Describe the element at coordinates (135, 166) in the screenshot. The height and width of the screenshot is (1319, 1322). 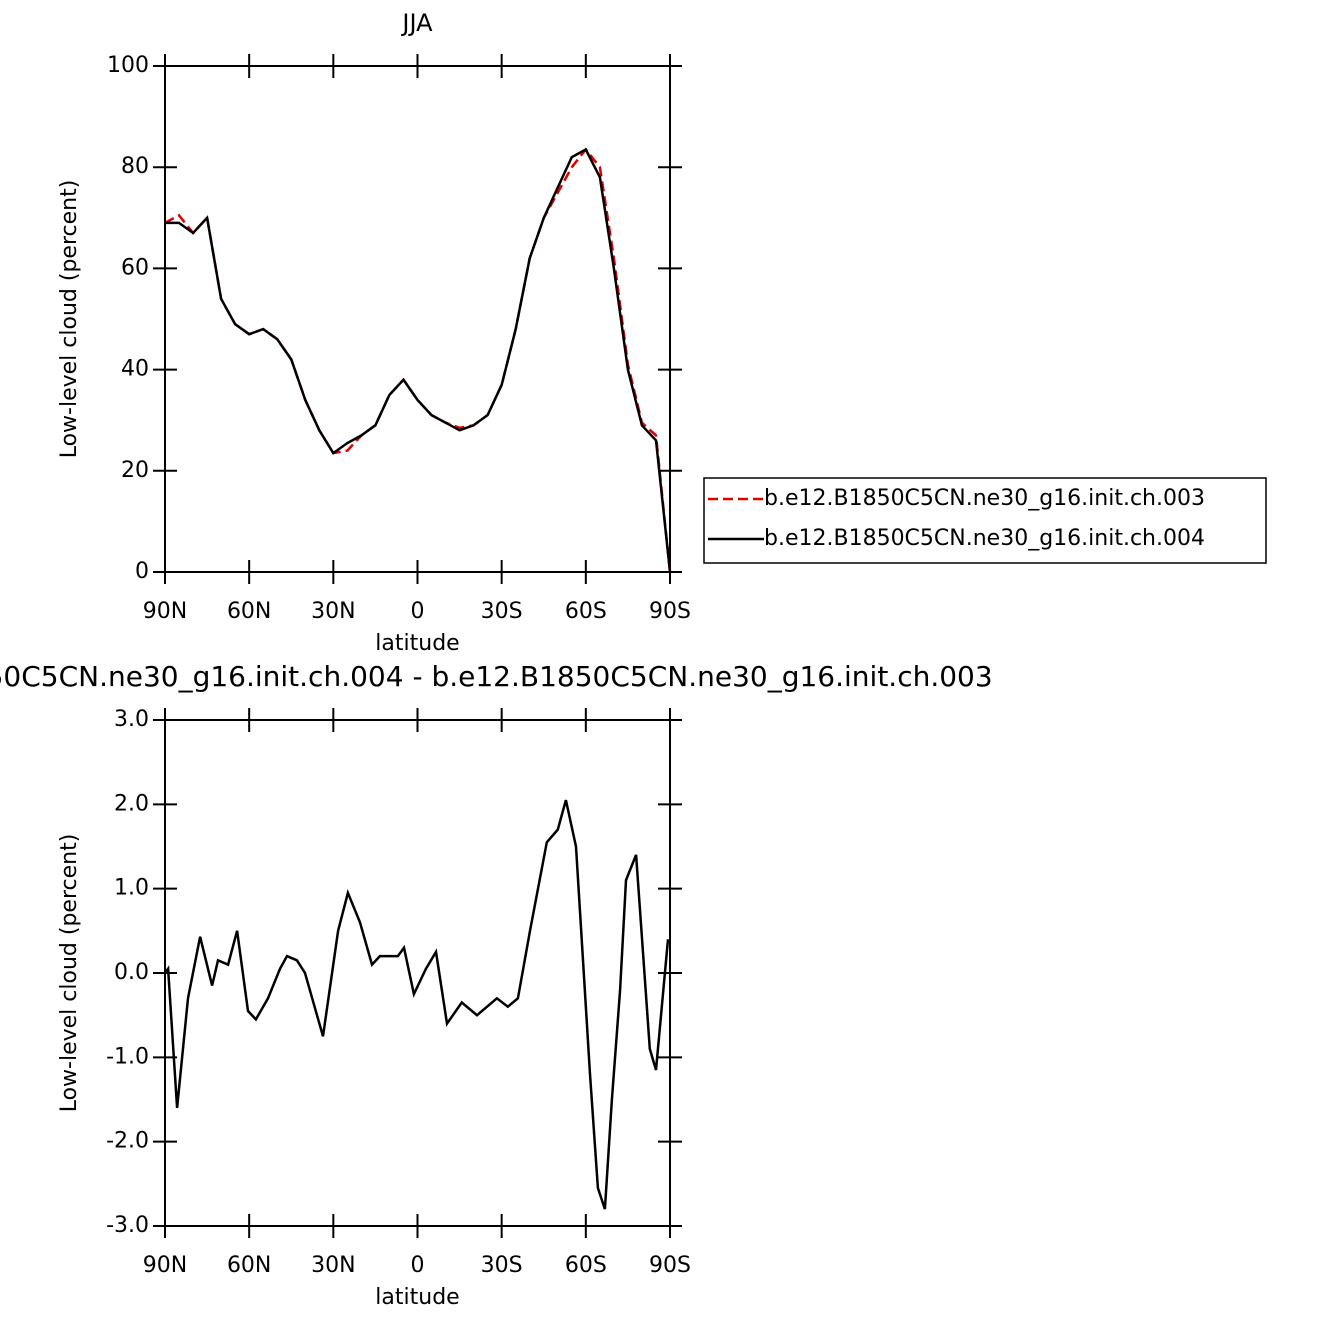
I see `y-tick-label: 80` at that location.